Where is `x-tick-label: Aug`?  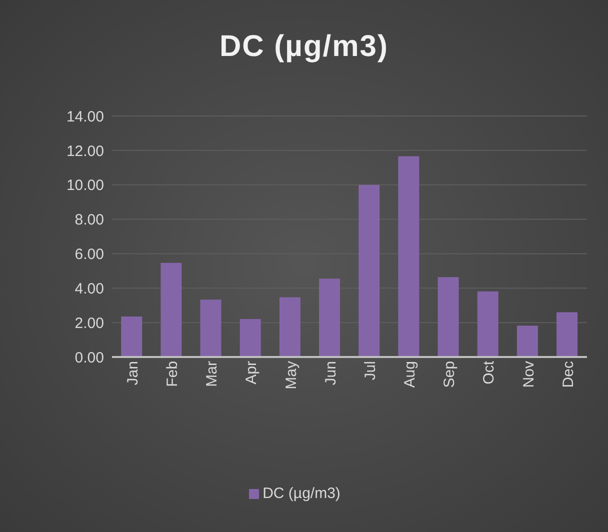
x-tick-label: Aug is located at coordinates (410, 374).